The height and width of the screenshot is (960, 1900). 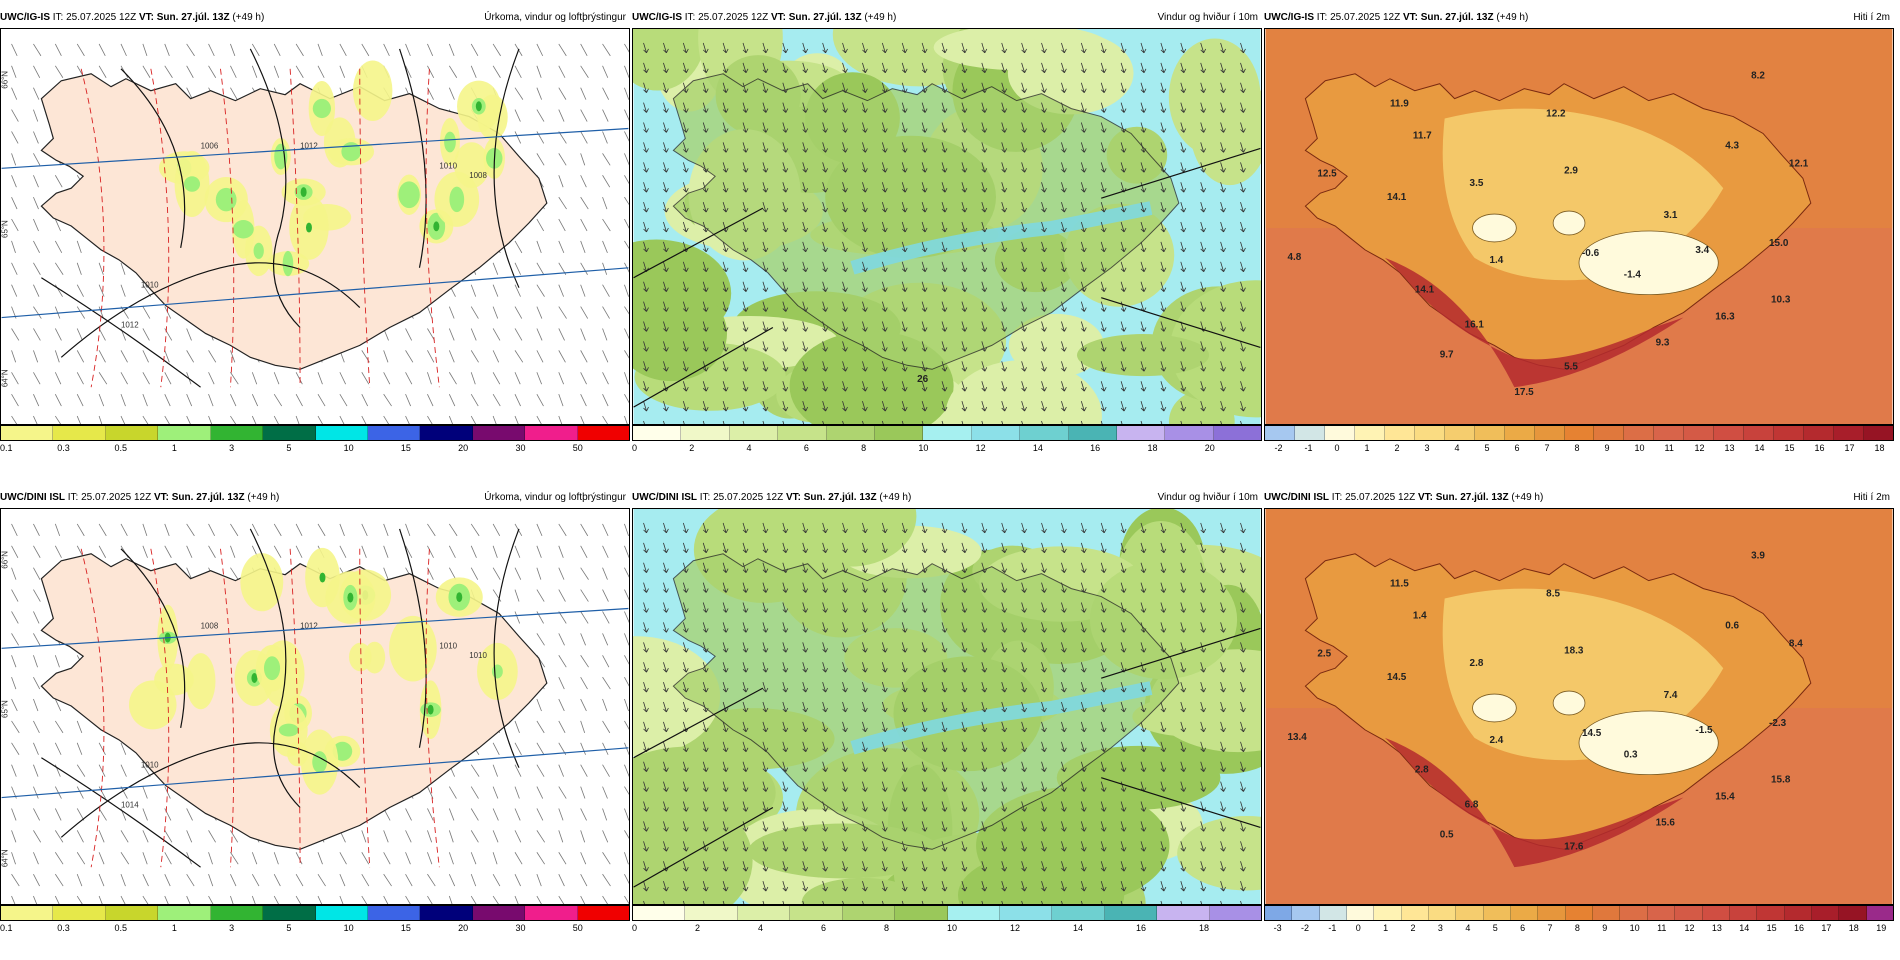 I want to click on color-scale-tick: 15, so click(x=1789, y=448).